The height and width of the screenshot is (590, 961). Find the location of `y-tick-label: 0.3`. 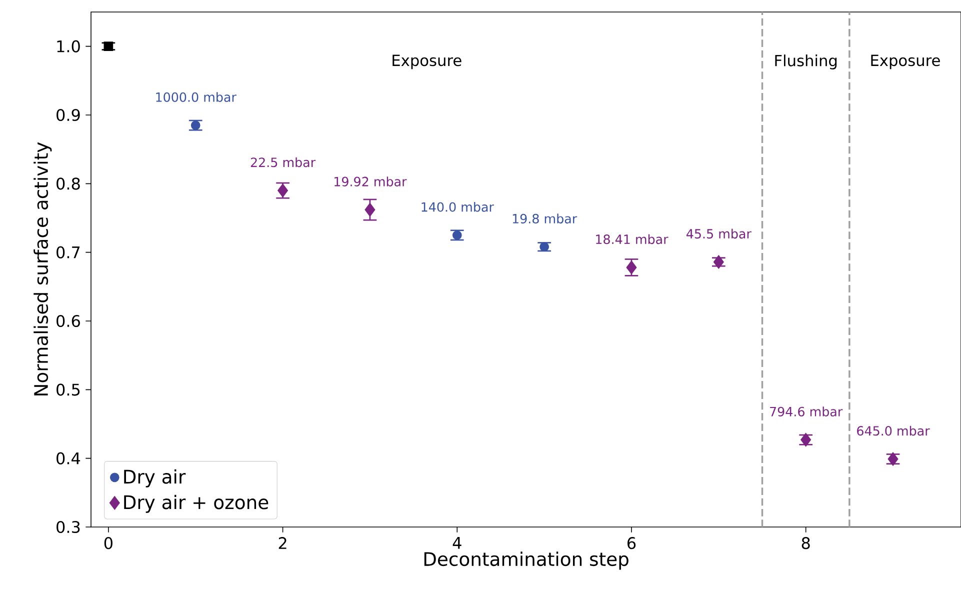

y-tick-label: 0.3 is located at coordinates (68, 527).